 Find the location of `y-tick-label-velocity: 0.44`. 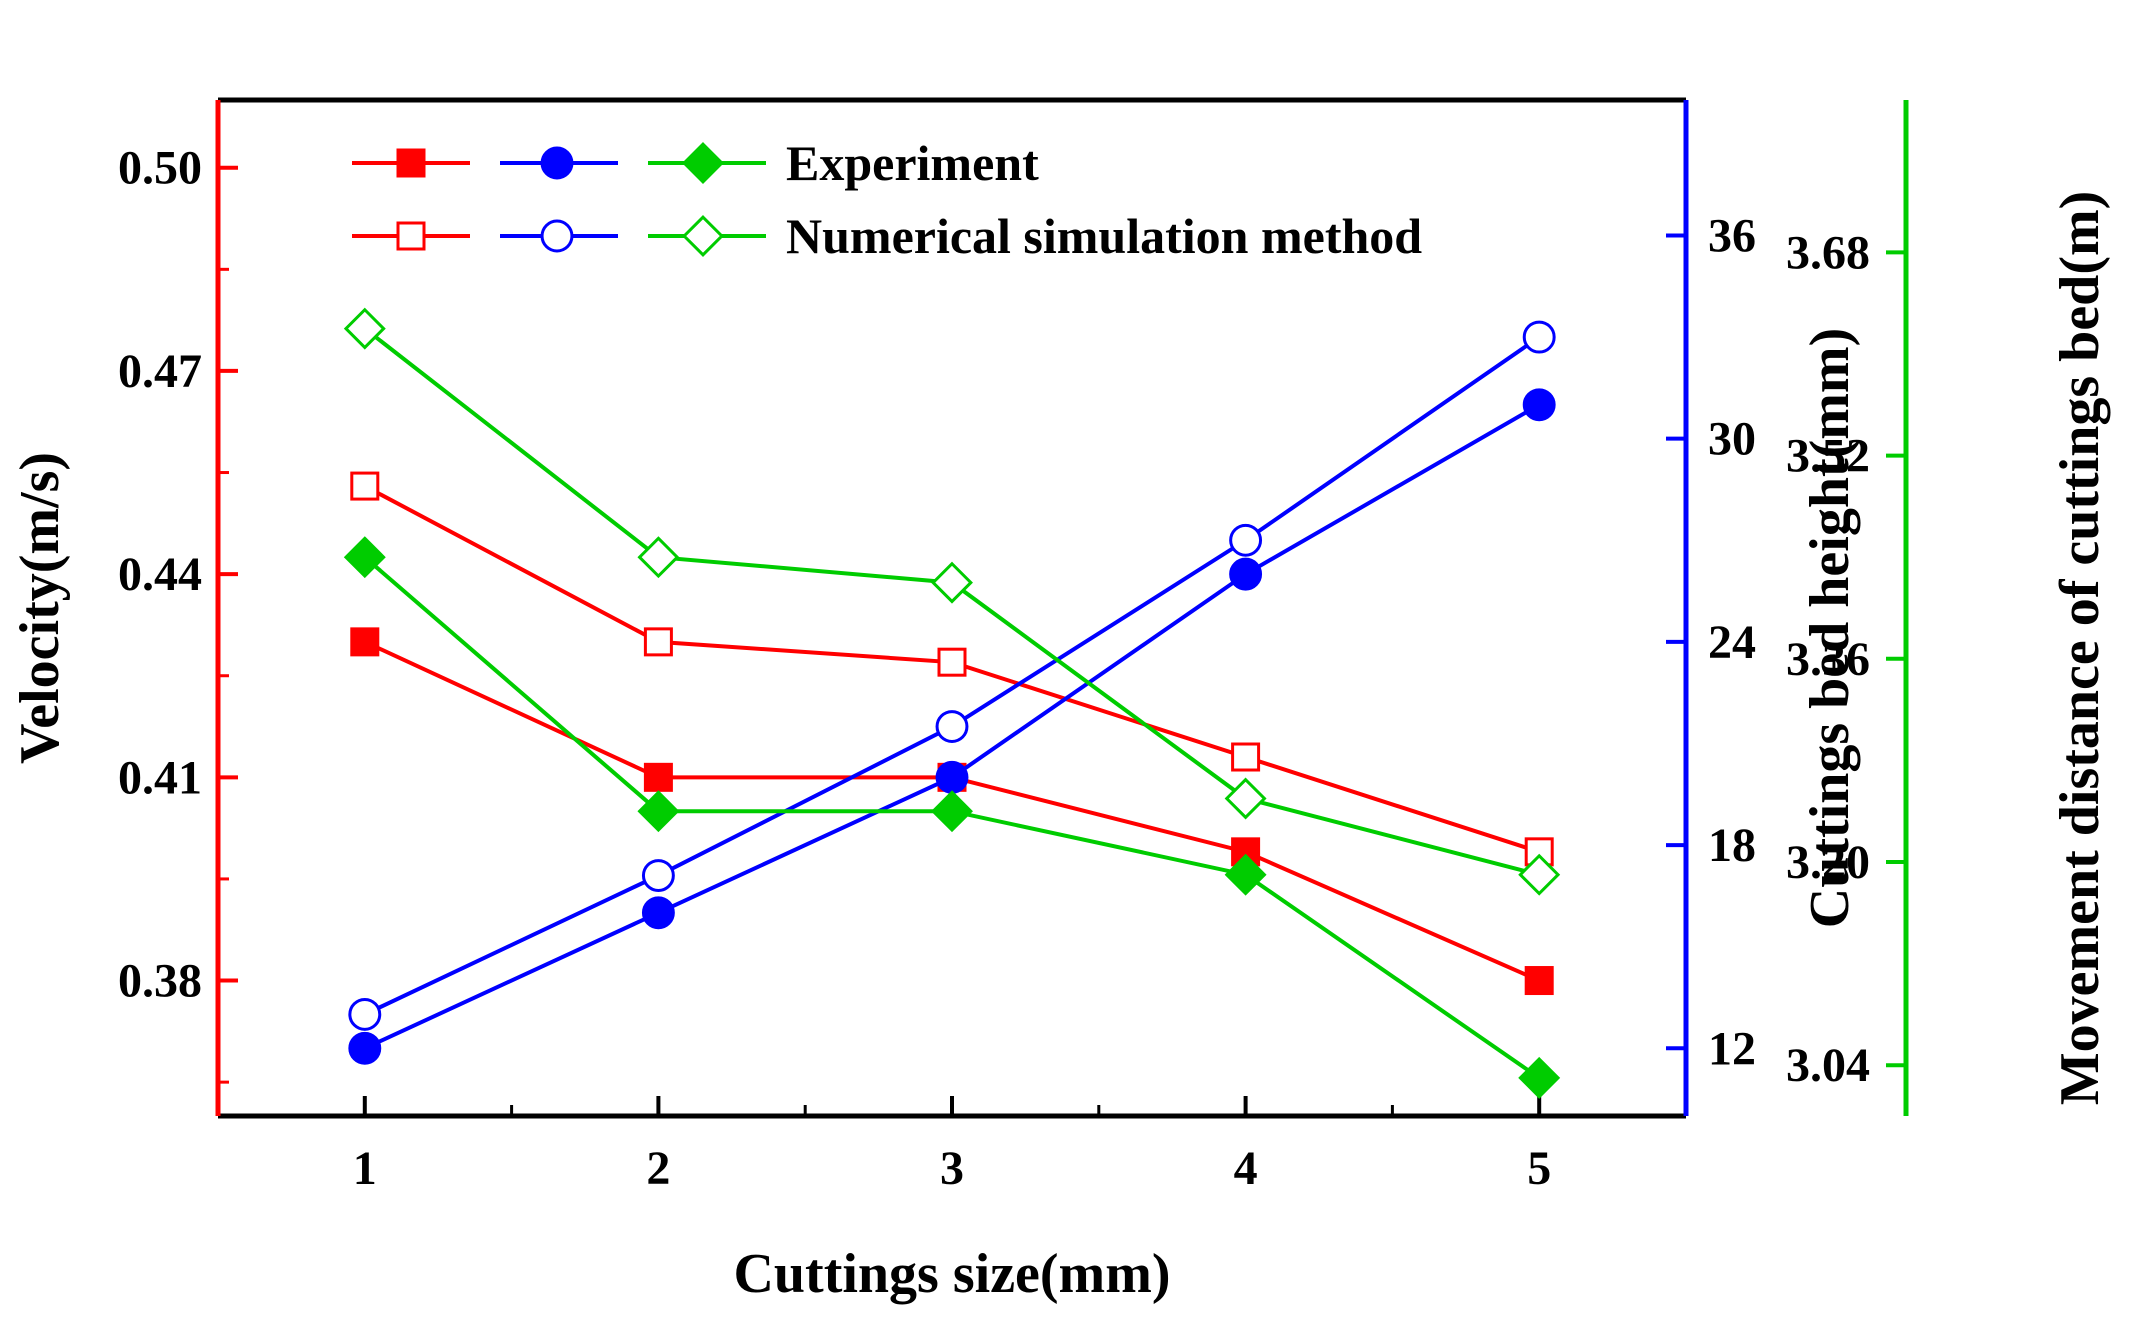

y-tick-label-velocity: 0.44 is located at coordinates (160, 574).